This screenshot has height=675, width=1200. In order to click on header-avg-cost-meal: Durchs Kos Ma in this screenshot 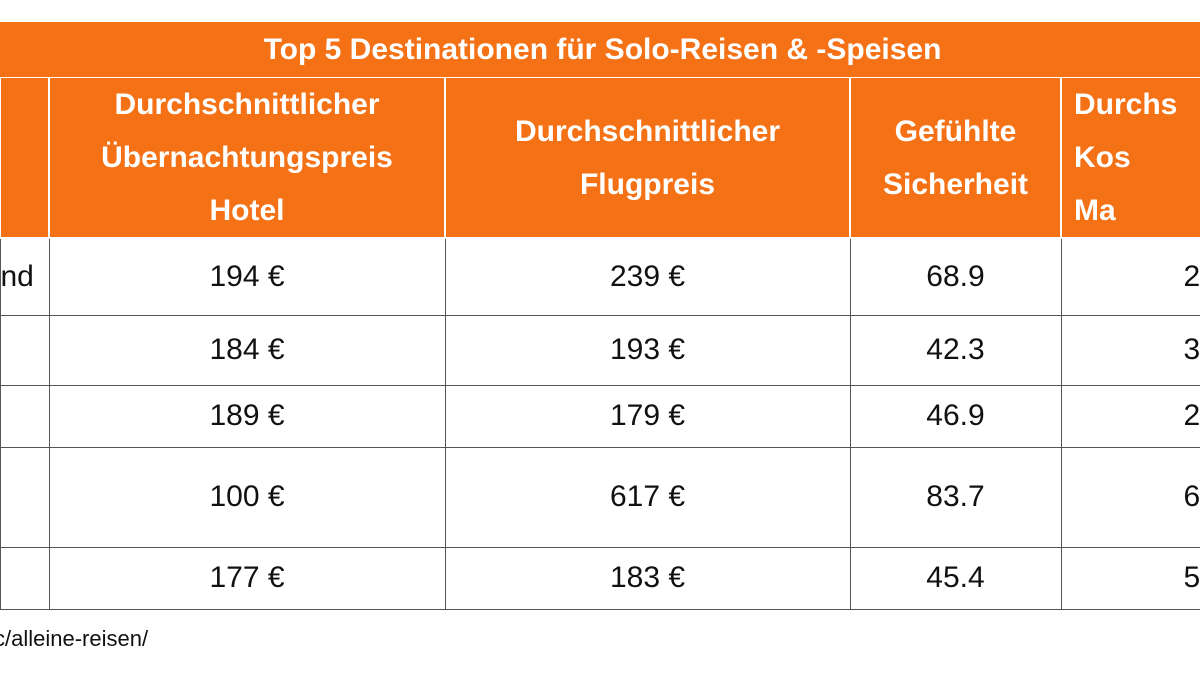, I will do `click(1130, 158)`.